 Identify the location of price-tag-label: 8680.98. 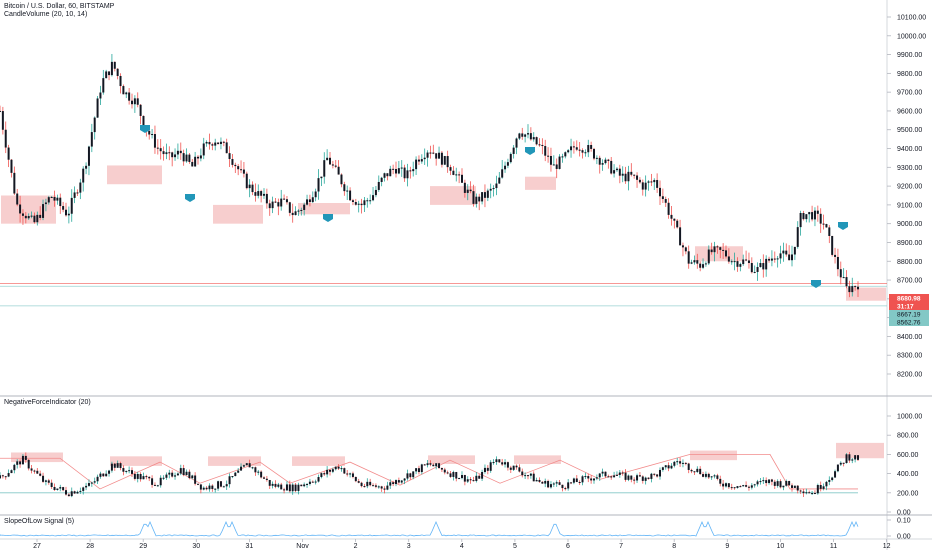
(909, 299).